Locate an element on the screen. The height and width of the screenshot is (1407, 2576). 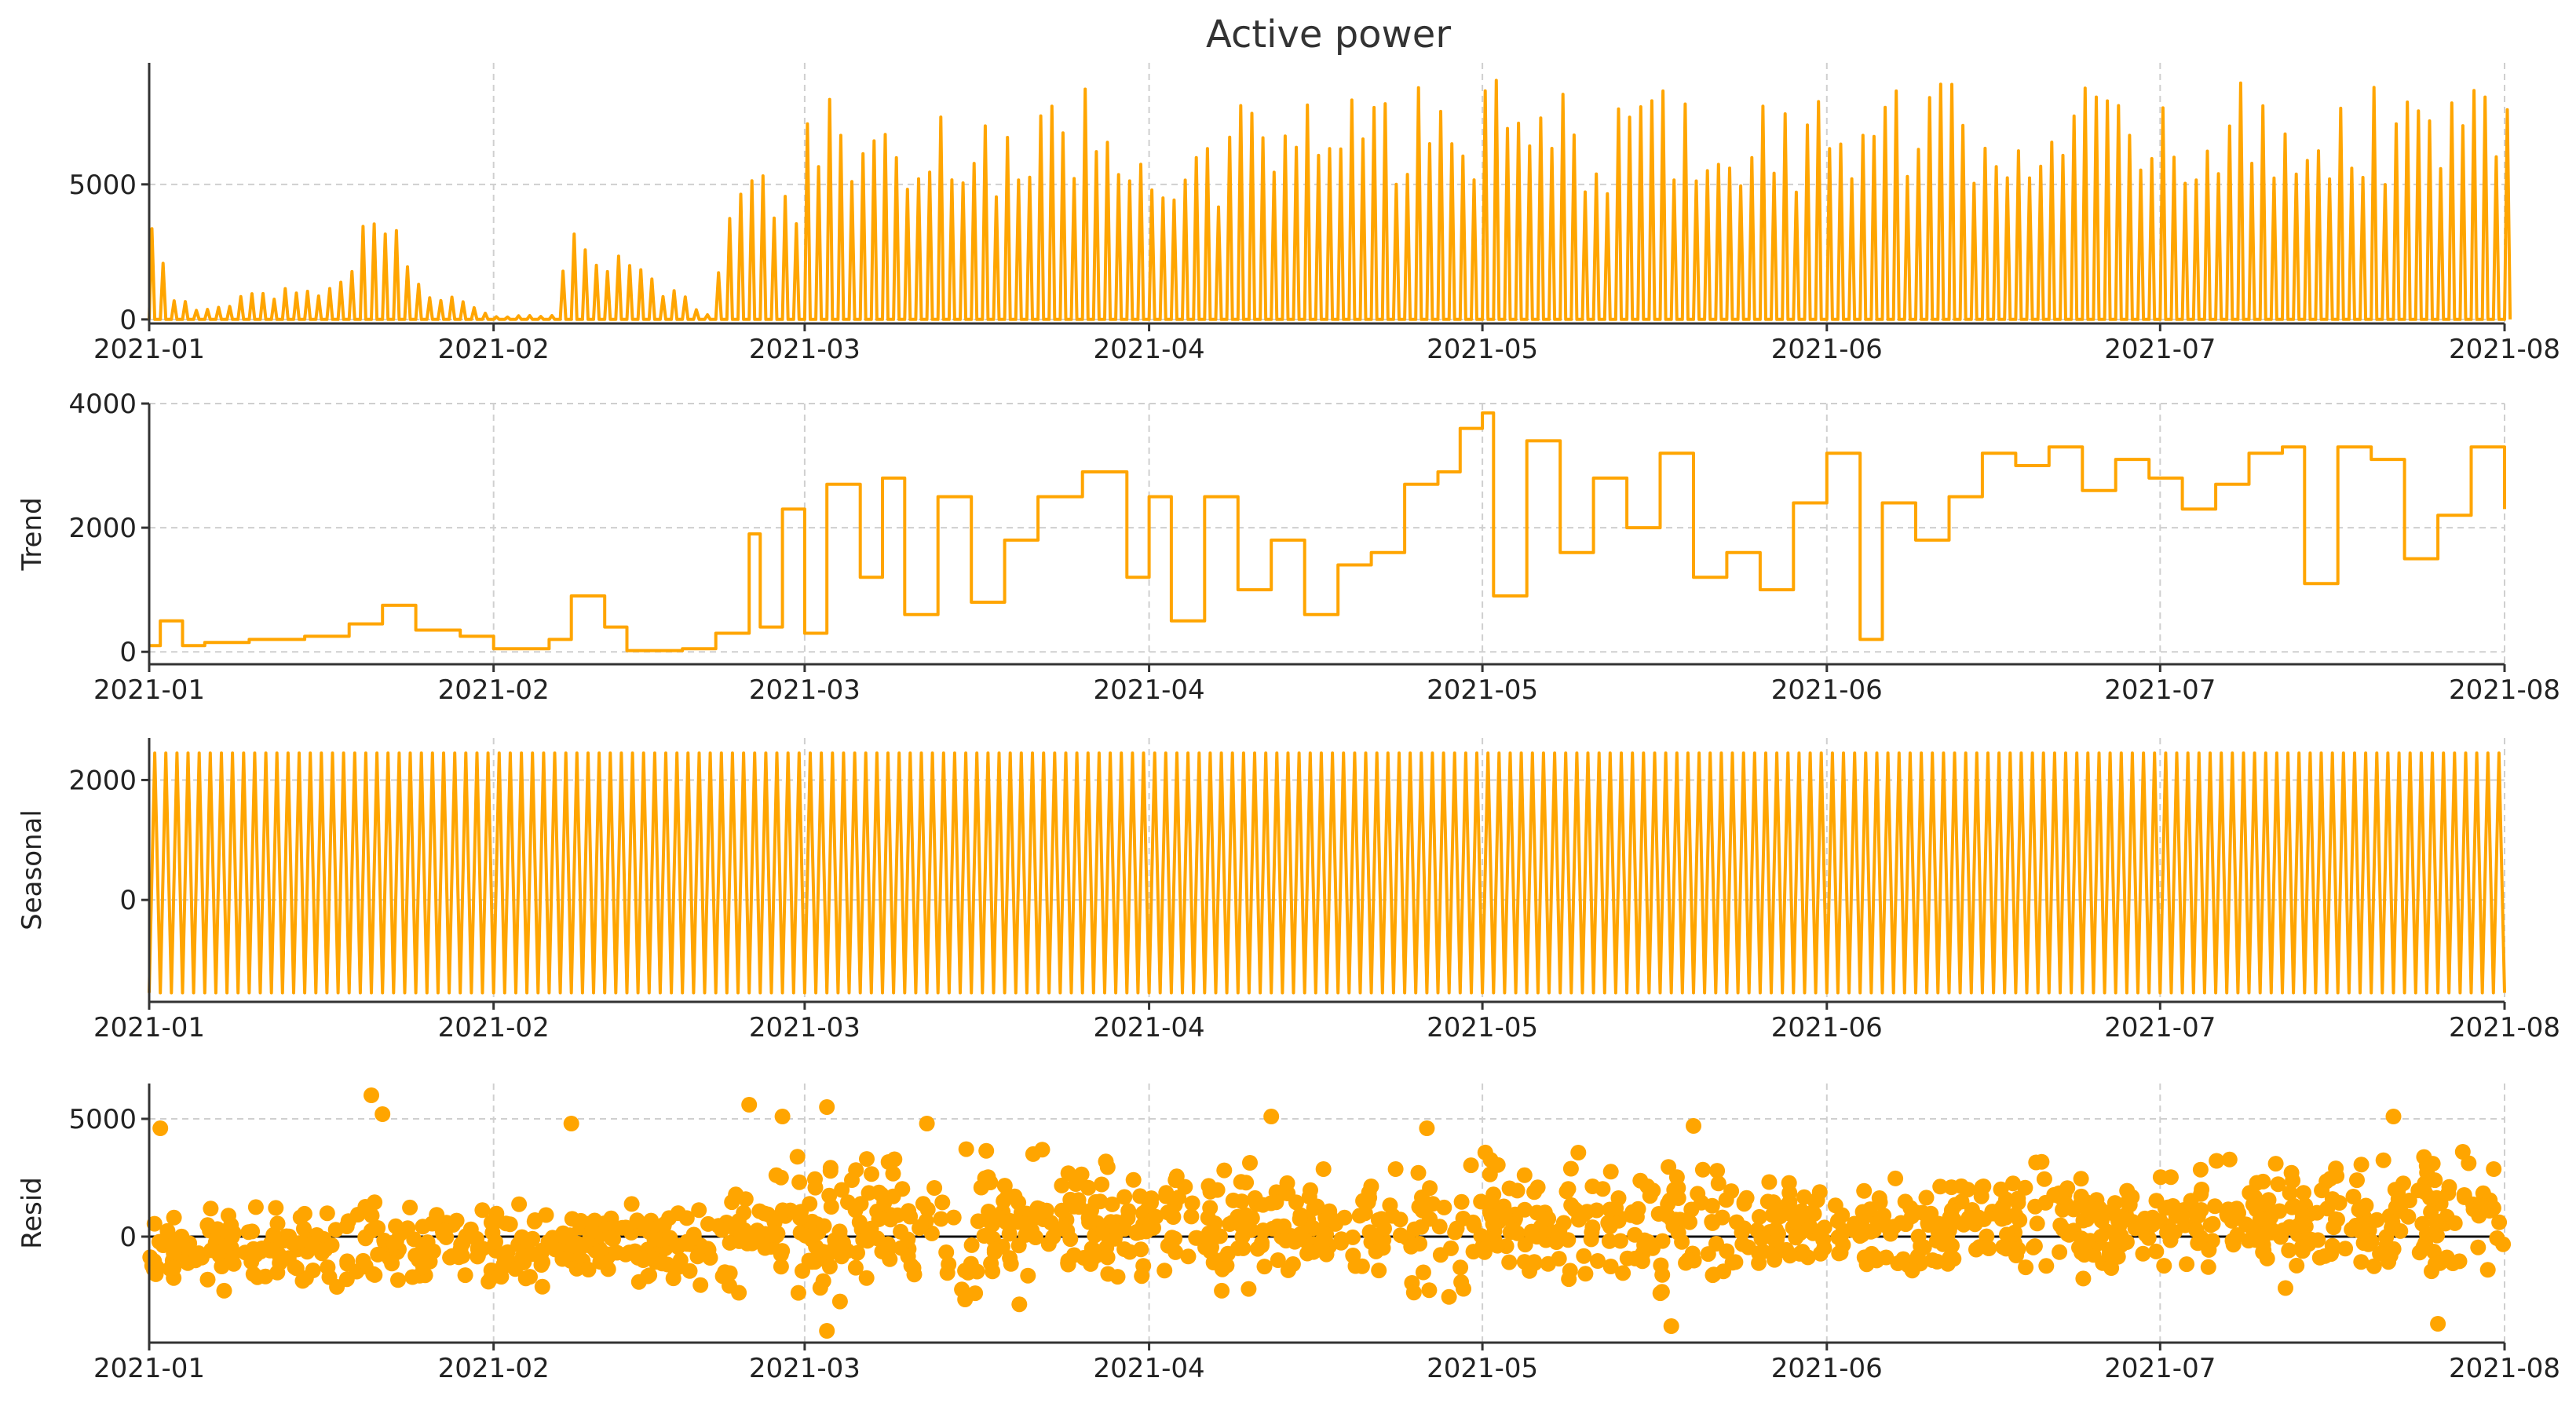
x-tick-label: 2021-08 is located at coordinates (2504, 1368).